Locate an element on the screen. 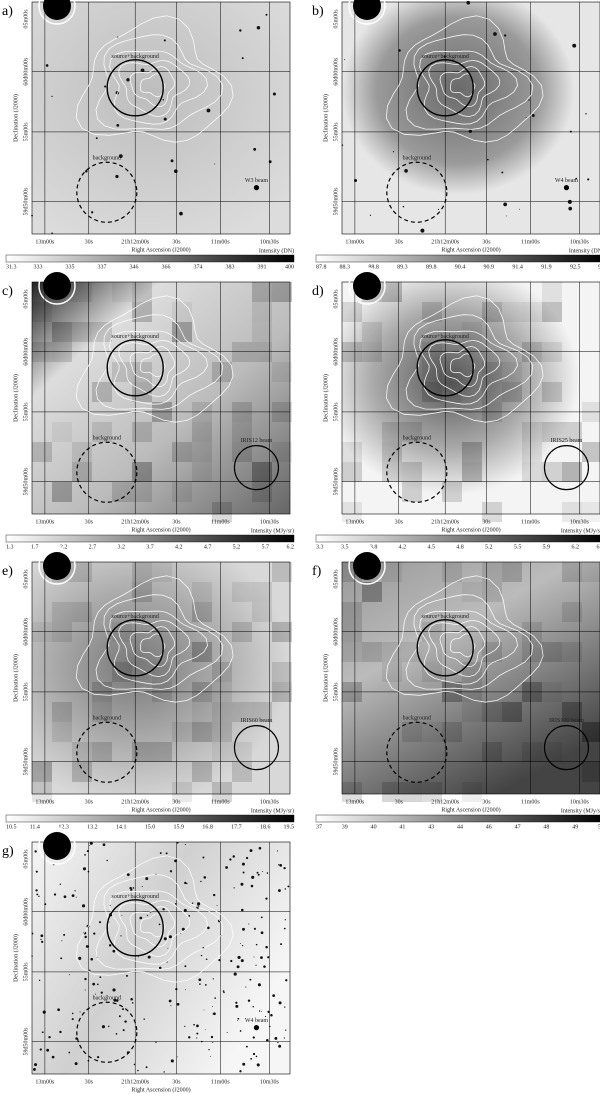 The image size is (600, 1094). colorbar-tick-label: 3.3 is located at coordinates (320, 547).